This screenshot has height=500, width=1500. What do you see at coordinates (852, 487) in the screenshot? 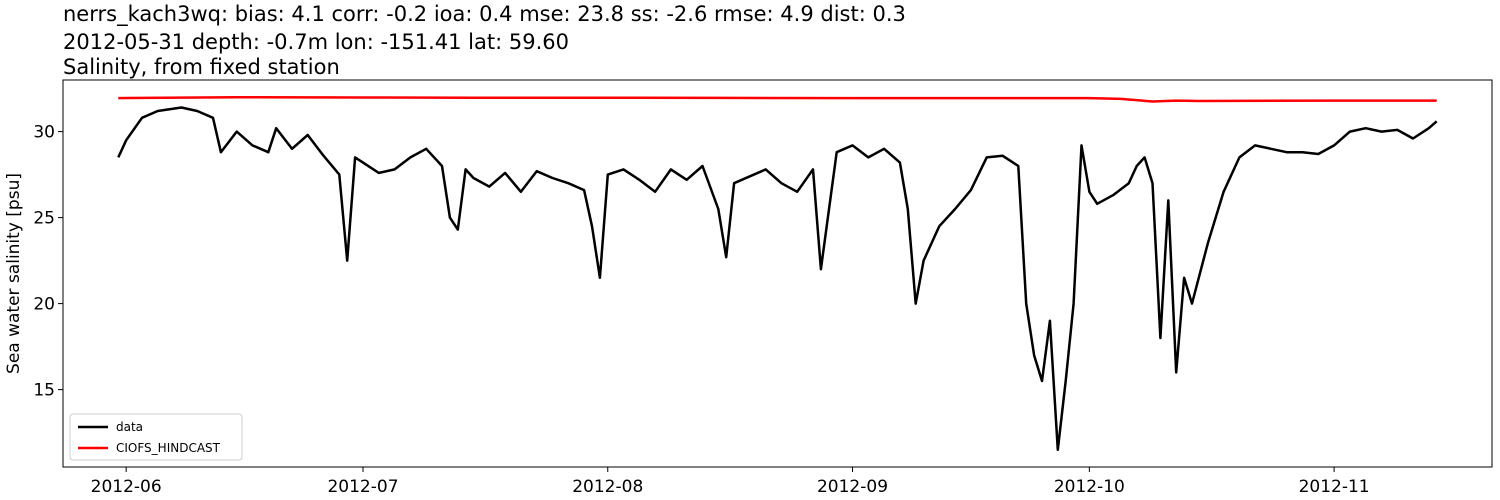
I see `x-tick-label: 2012-09` at bounding box center [852, 487].